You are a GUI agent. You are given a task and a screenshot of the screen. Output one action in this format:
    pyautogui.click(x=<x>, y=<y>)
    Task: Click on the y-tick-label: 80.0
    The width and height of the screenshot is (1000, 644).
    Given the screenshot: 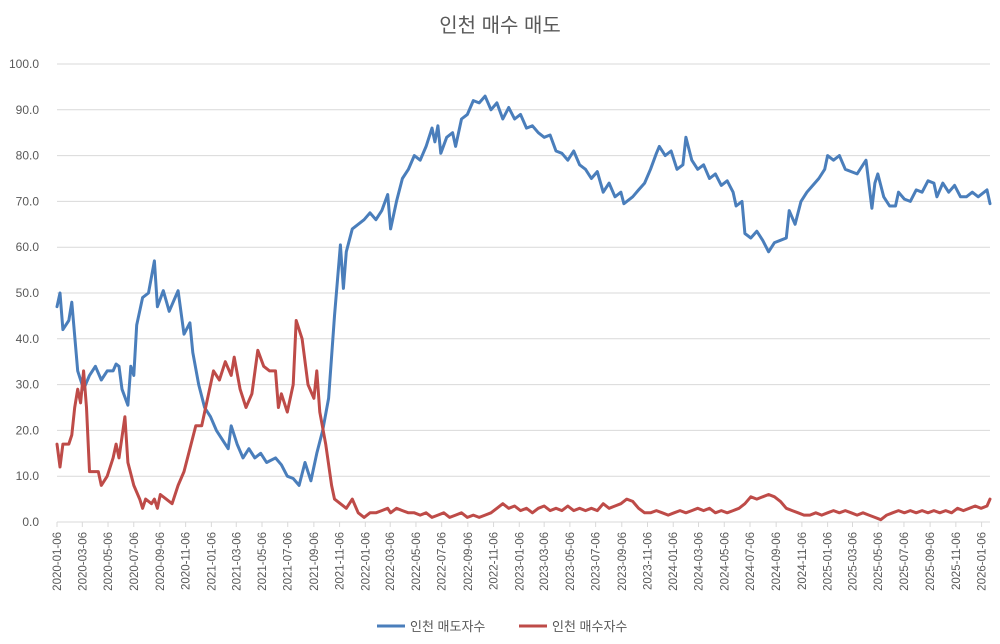 What is the action you would take?
    pyautogui.click(x=28, y=156)
    